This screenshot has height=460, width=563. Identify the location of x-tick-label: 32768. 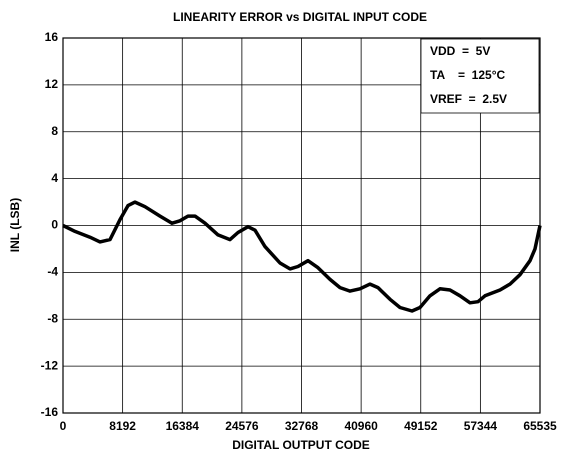
(302, 426).